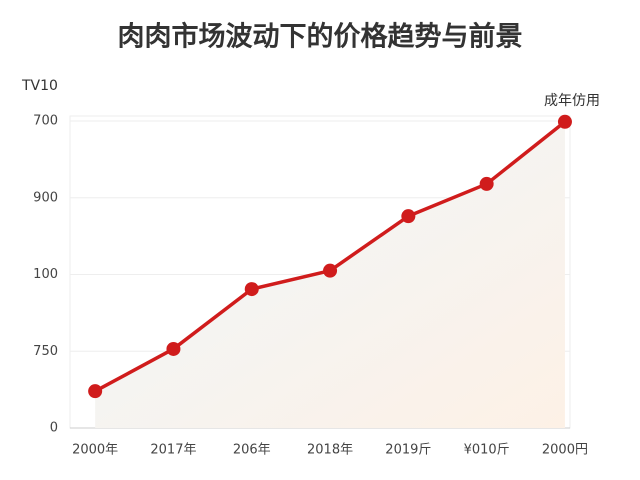  Describe the element at coordinates (39, 86) in the screenshot. I see `y-axis-label: TV10` at that location.